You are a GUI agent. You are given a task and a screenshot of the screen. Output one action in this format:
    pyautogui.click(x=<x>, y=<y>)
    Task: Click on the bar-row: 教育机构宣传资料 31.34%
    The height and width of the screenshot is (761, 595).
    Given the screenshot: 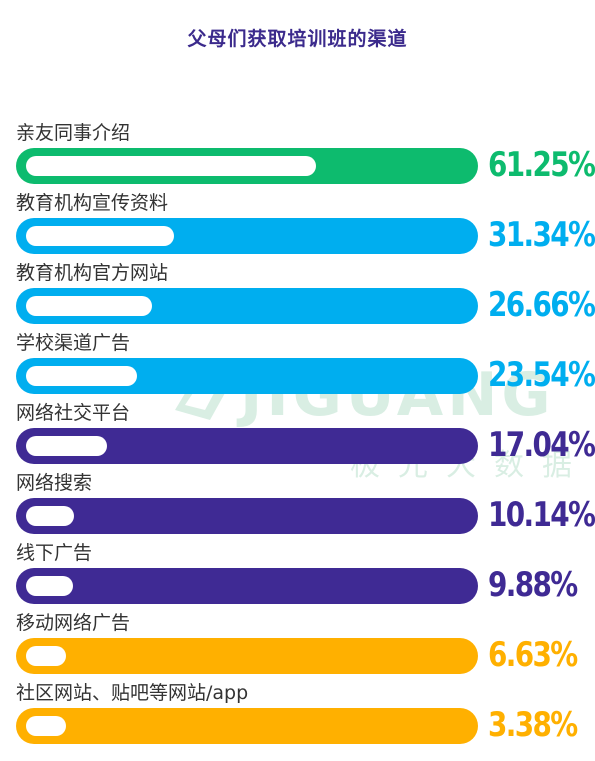 What is the action you would take?
    pyautogui.click(x=297, y=223)
    